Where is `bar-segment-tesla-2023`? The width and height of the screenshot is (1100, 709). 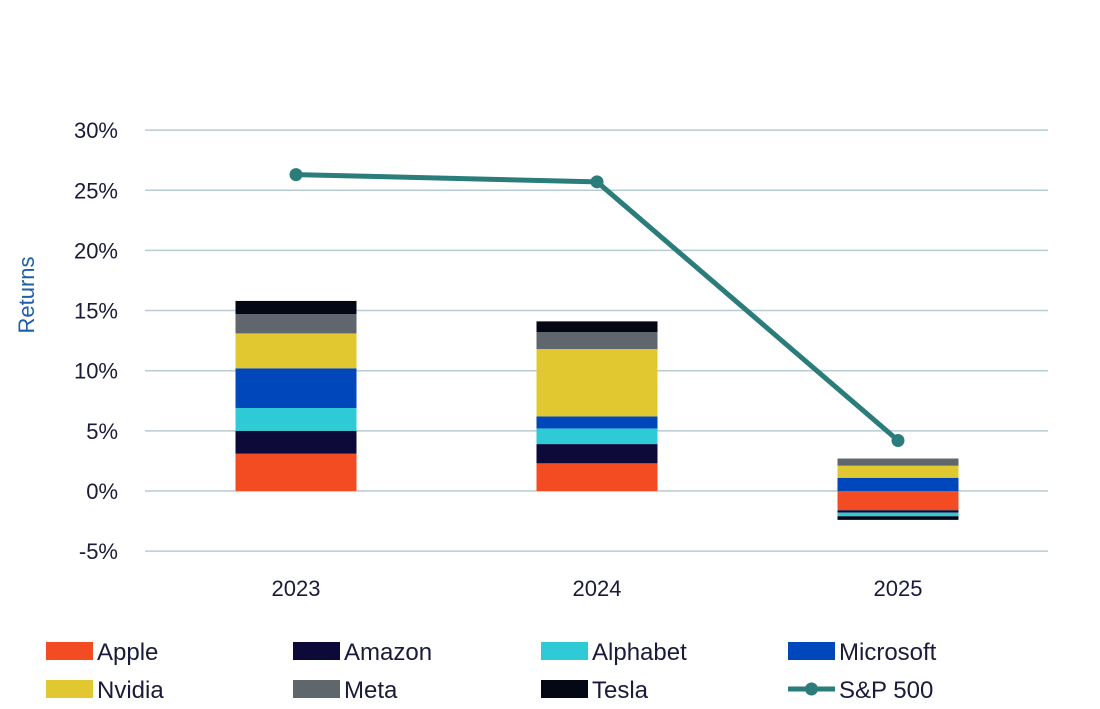
bar-segment-tesla-2023 is located at coordinates (296, 307).